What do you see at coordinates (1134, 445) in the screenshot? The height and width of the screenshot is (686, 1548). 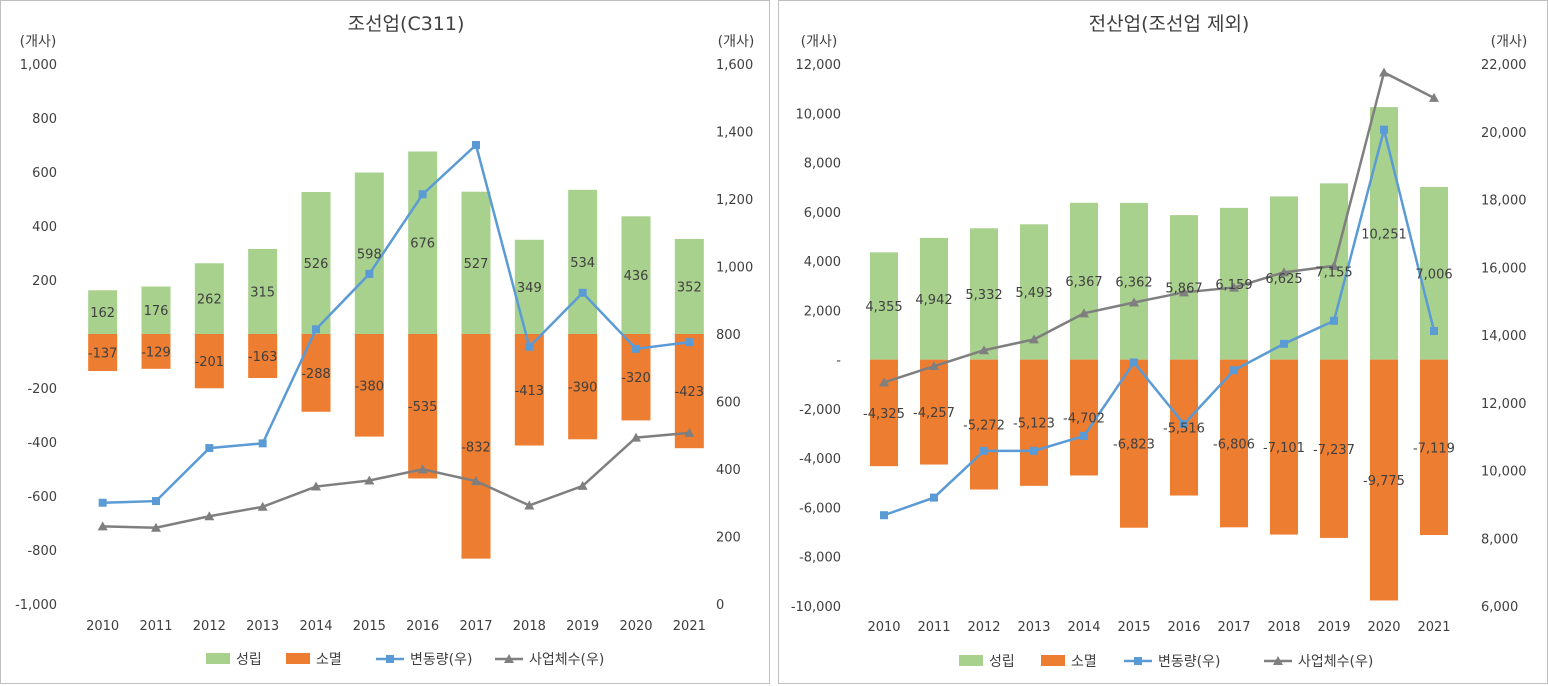 I see `data-label-closed: -6,823` at bounding box center [1134, 445].